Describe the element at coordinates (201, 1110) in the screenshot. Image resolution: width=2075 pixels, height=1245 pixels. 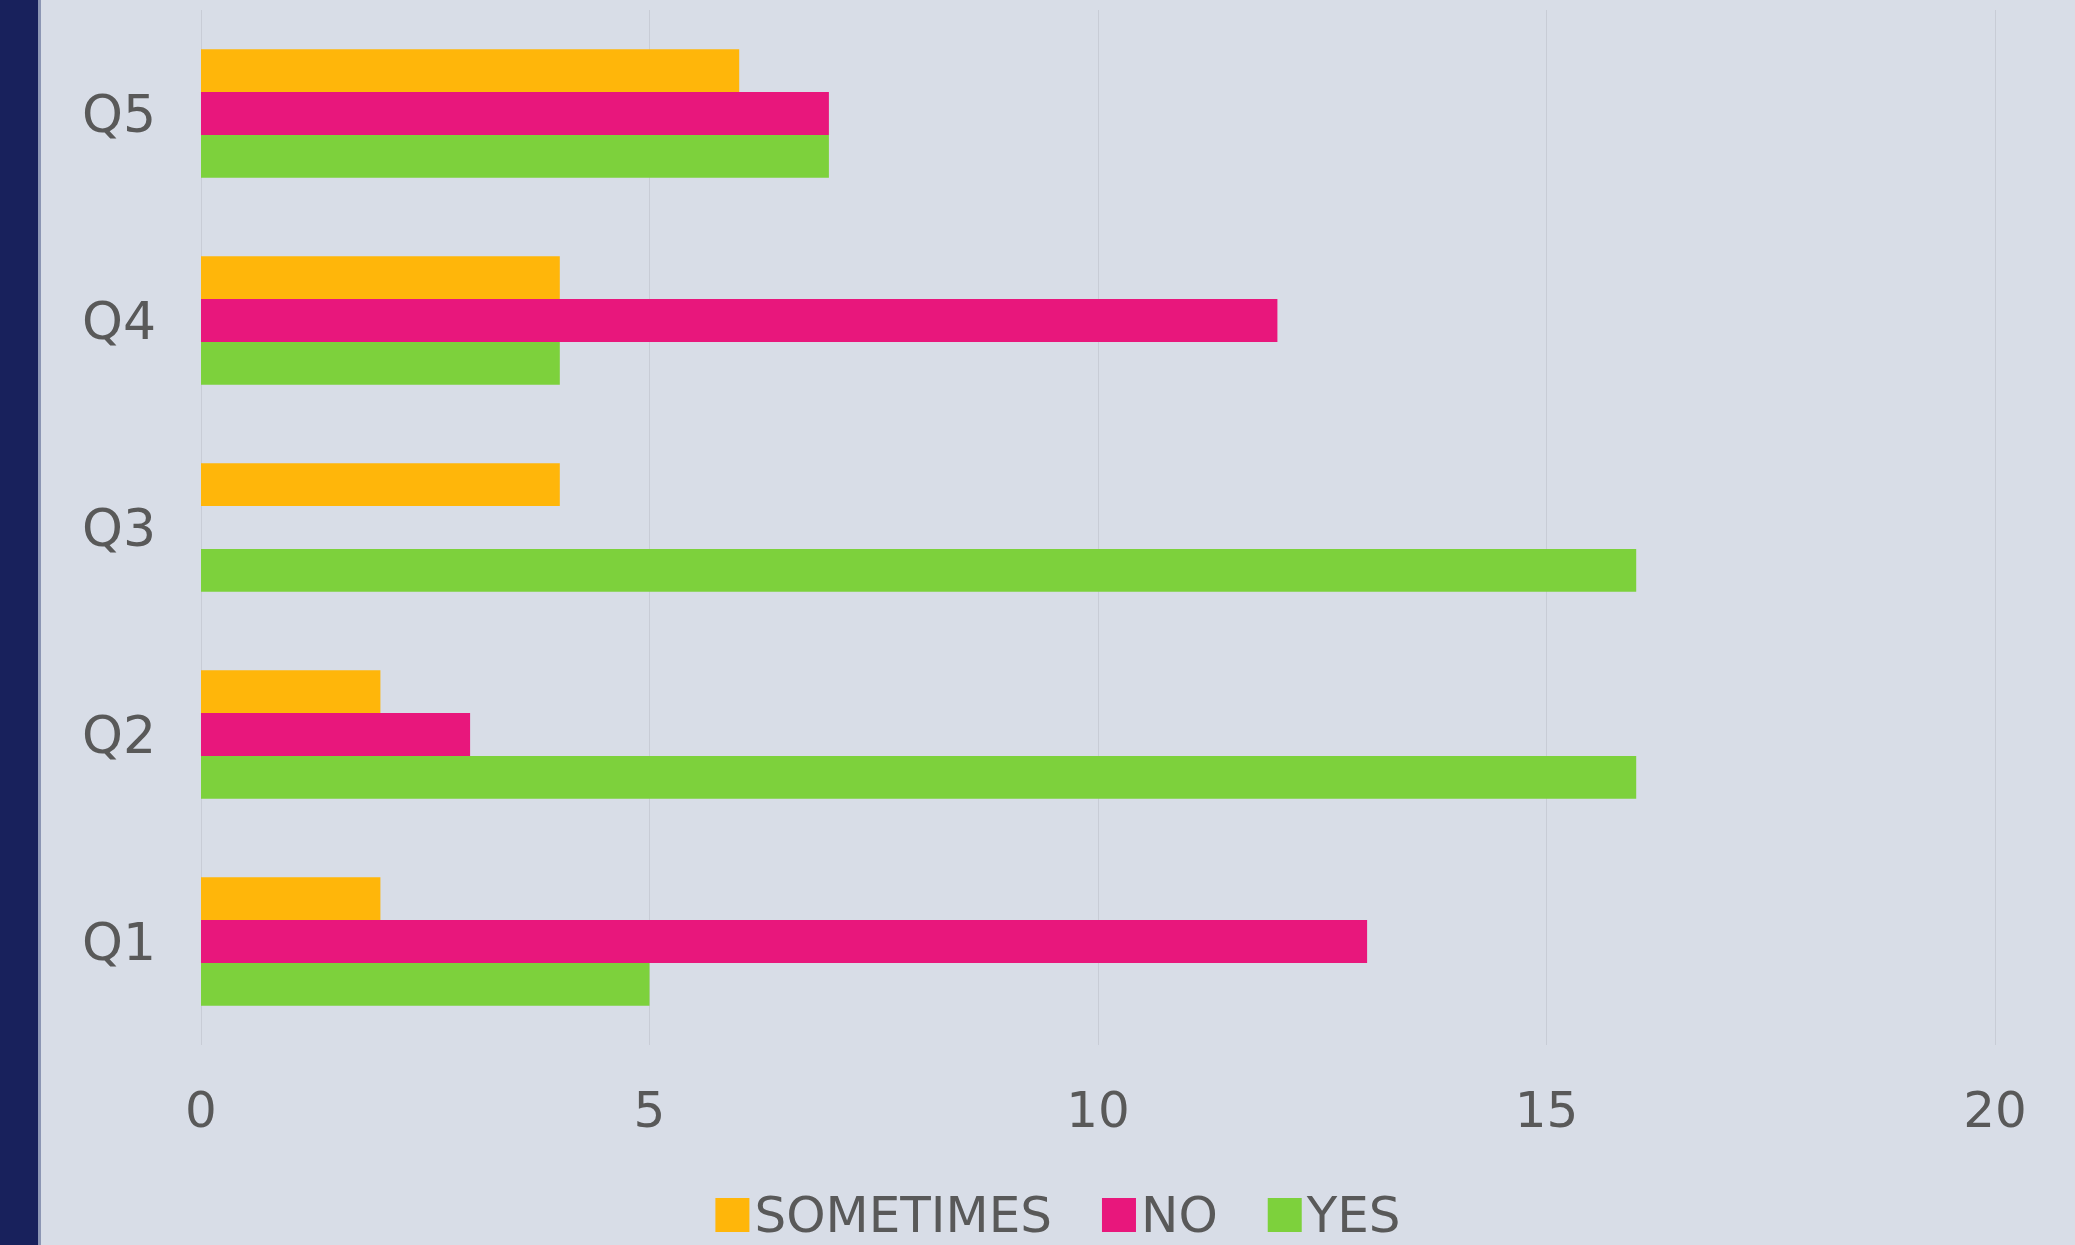
I see `x-tick-label: 0` at that location.